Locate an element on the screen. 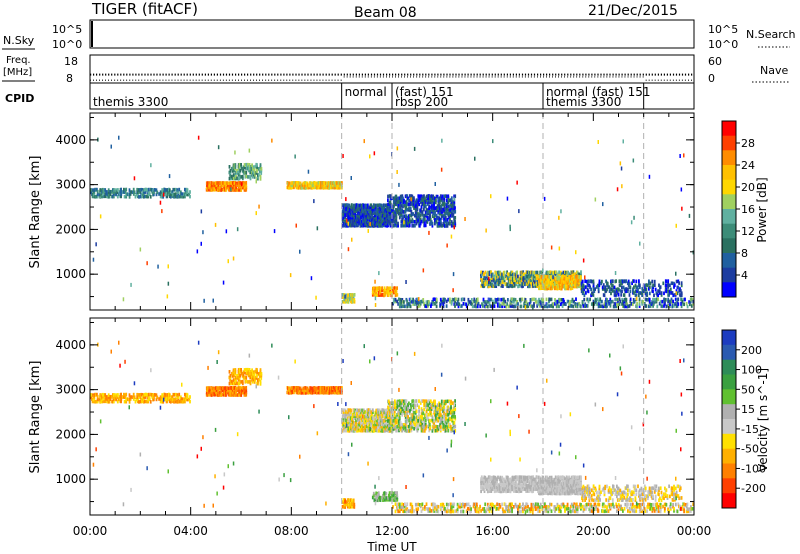  freq-tick-top: 18 is located at coordinates (71, 61).